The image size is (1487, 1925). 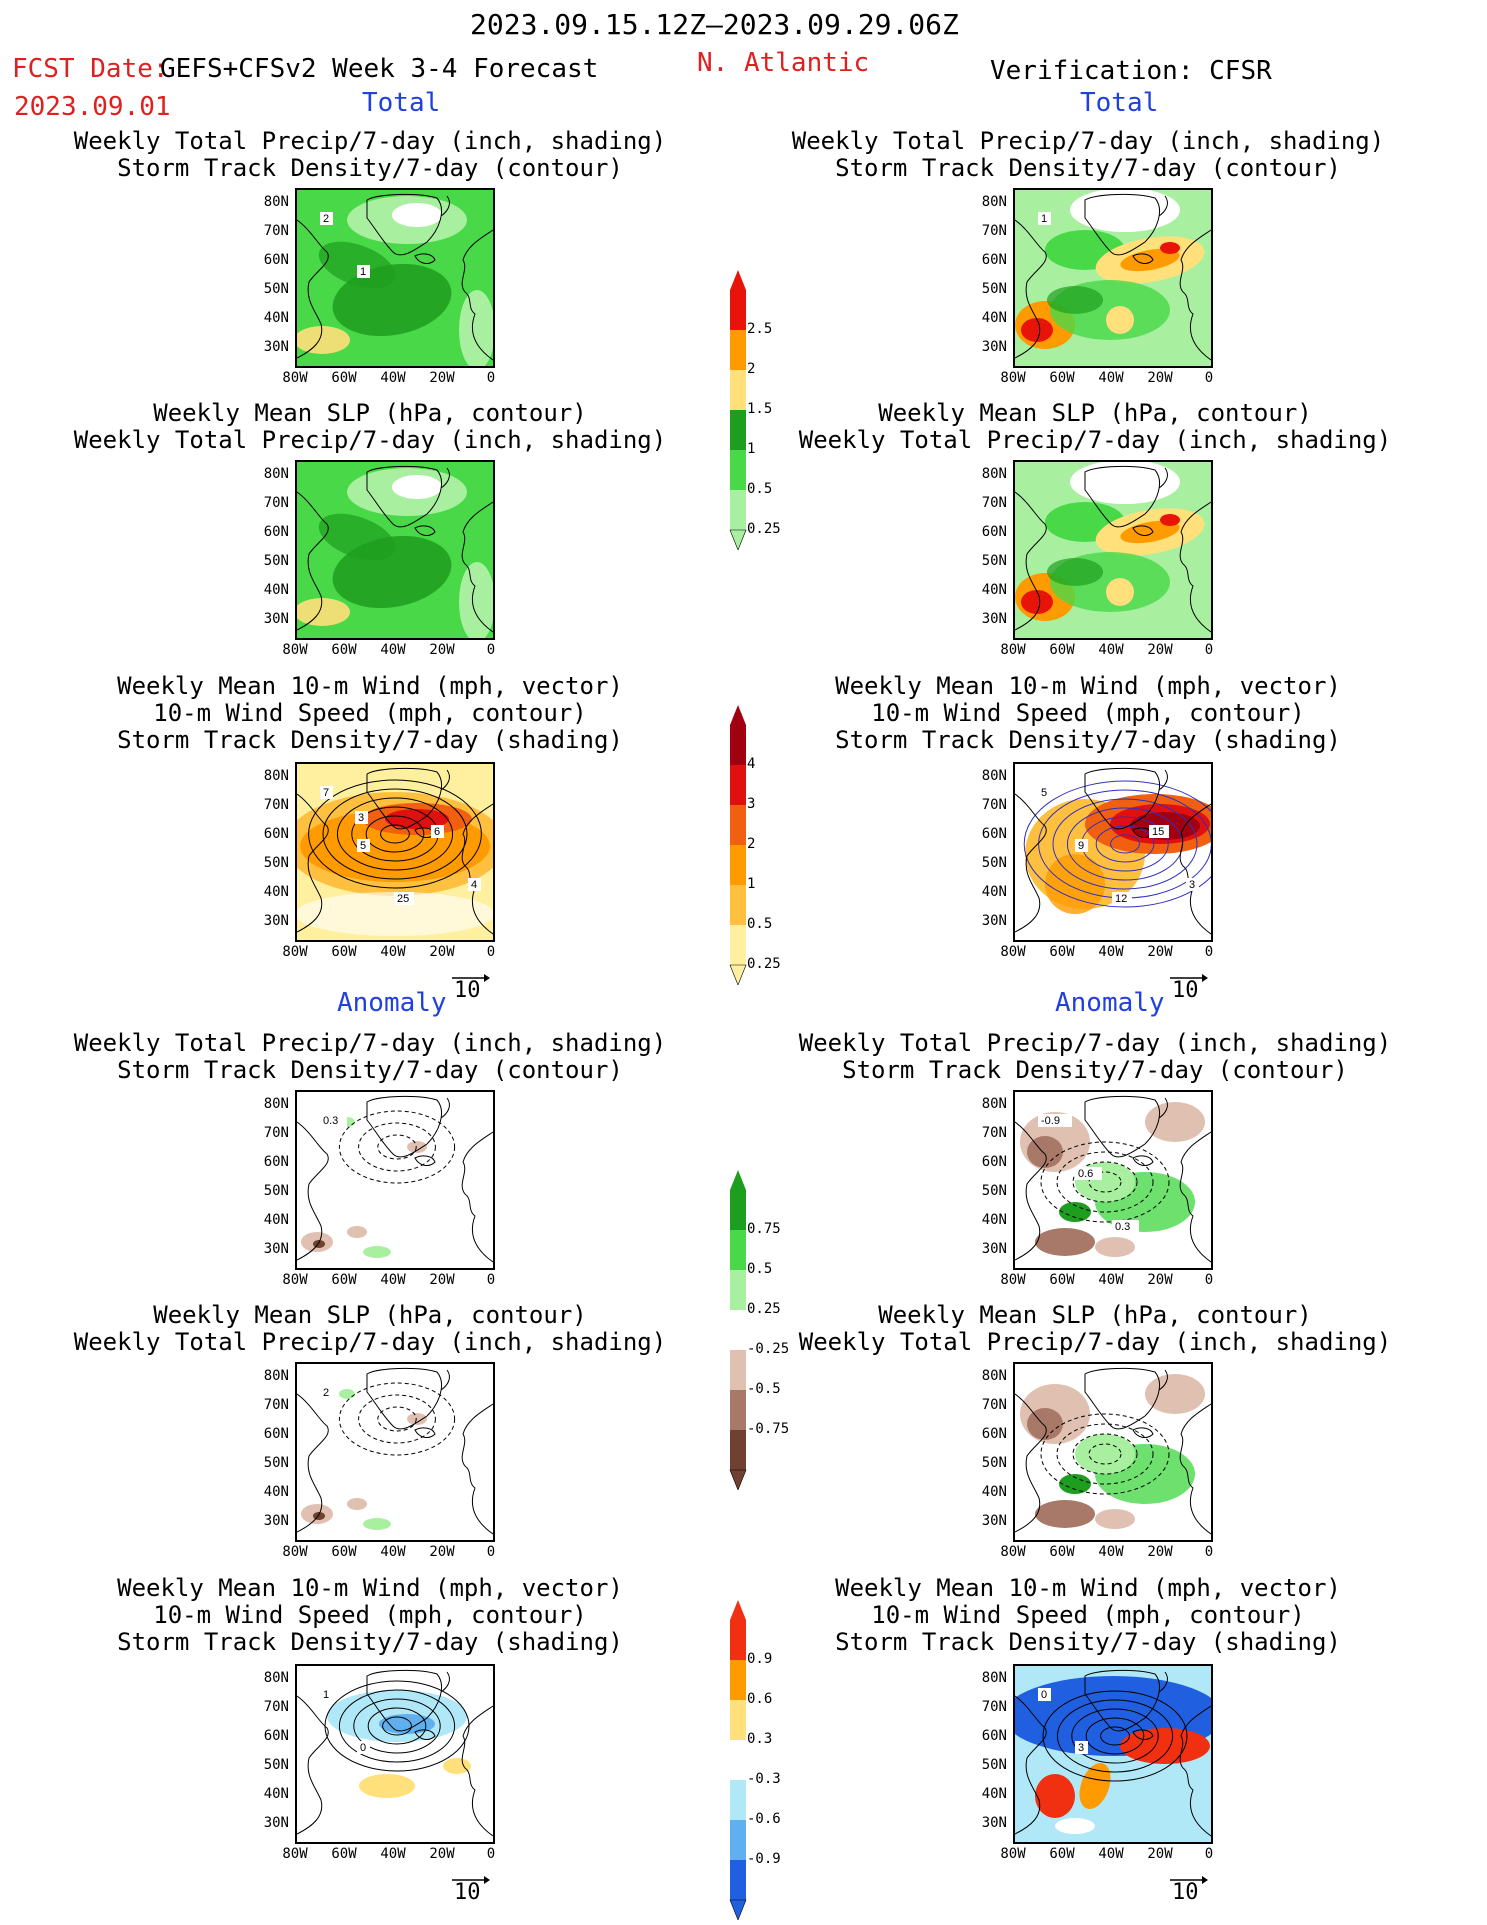 What do you see at coordinates (326, 793) in the screenshot?
I see `svg-text: 7` at bounding box center [326, 793].